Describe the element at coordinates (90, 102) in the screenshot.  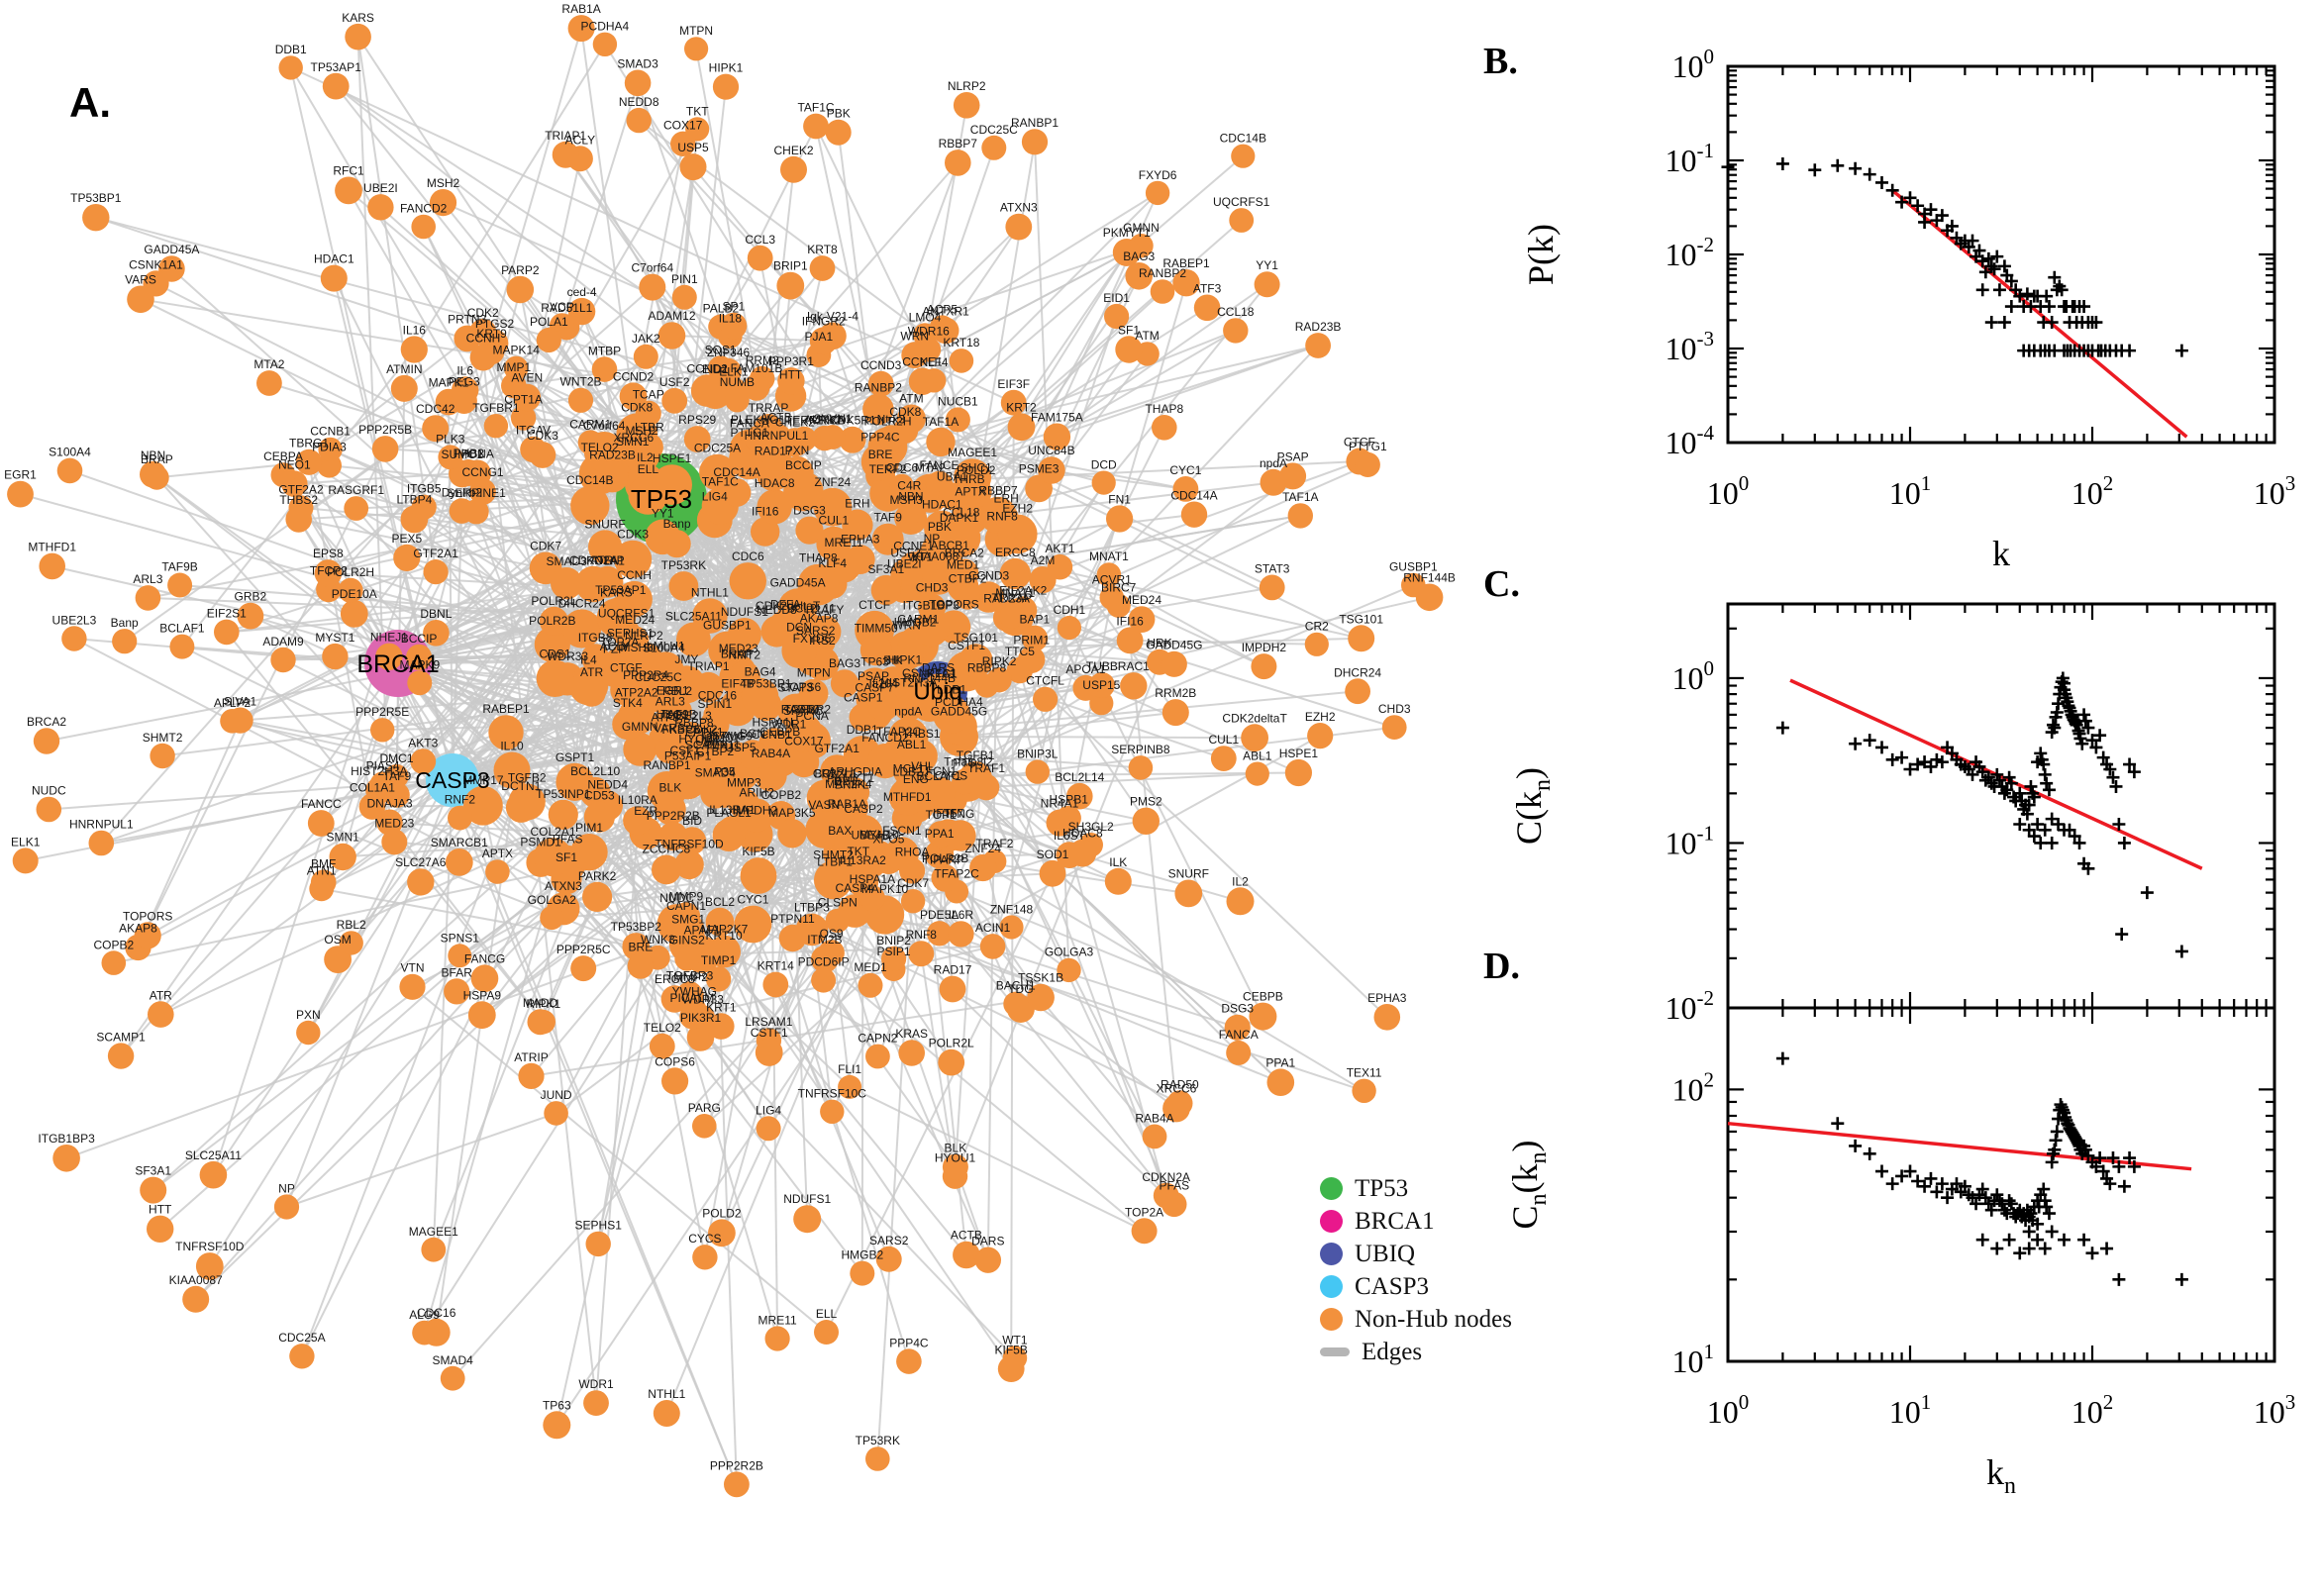
I see `panel-label-a: A.` at that location.